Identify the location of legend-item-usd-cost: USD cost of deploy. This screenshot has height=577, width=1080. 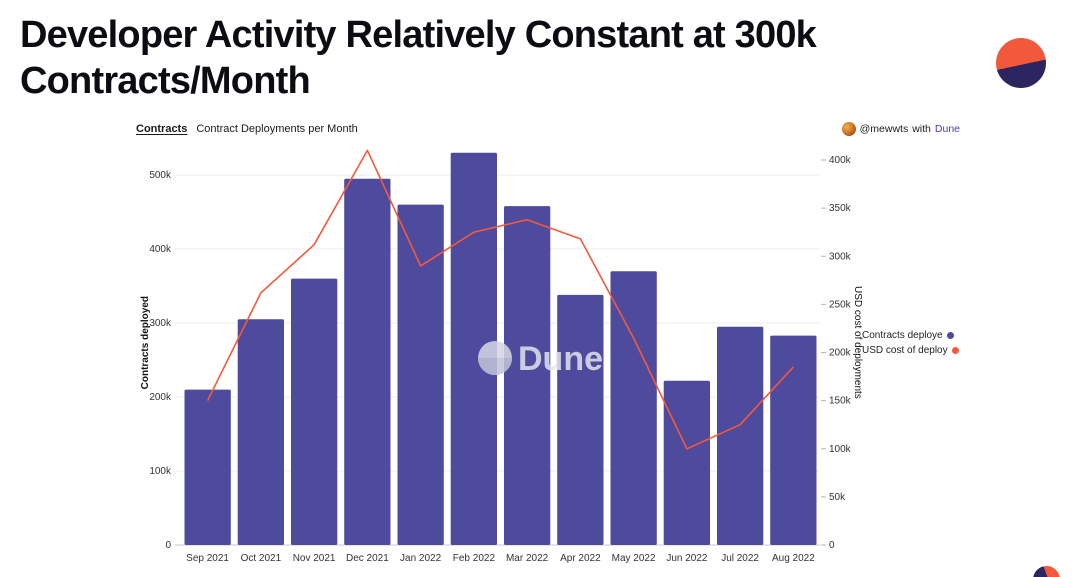
(910, 350).